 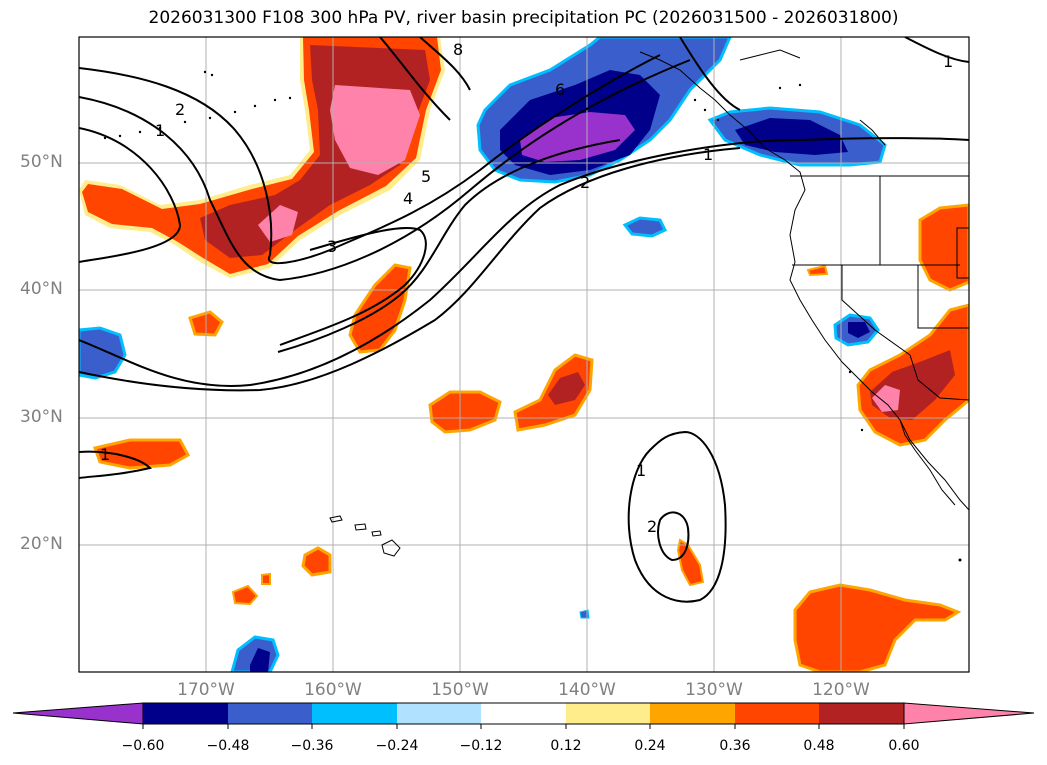 I want to click on lon-label: 130°W, so click(x=714, y=690).